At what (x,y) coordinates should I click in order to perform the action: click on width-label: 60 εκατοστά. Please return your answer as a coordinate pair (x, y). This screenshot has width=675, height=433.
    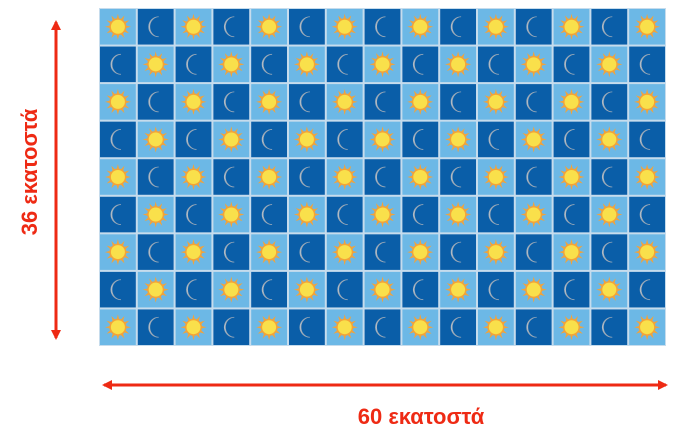
    Looking at the image, I should click on (421, 416).